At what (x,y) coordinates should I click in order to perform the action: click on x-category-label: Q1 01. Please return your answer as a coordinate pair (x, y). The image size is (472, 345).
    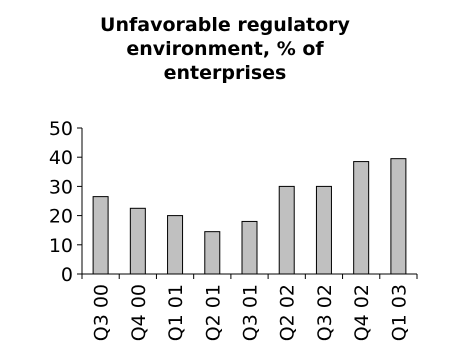
    Looking at the image, I should click on (176, 312).